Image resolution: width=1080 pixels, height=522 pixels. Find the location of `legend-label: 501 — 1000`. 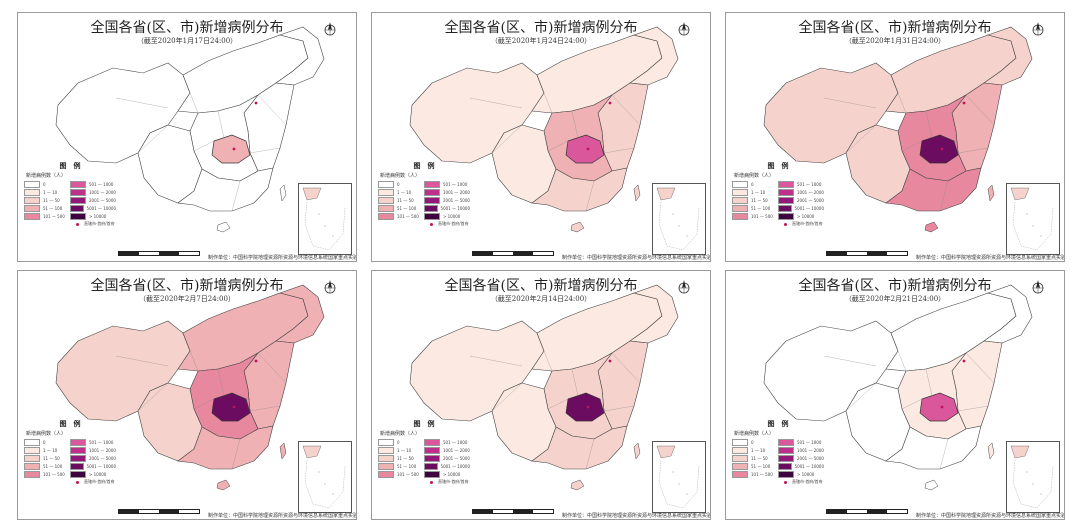

legend-label: 501 — 1000 is located at coordinates (101, 442).